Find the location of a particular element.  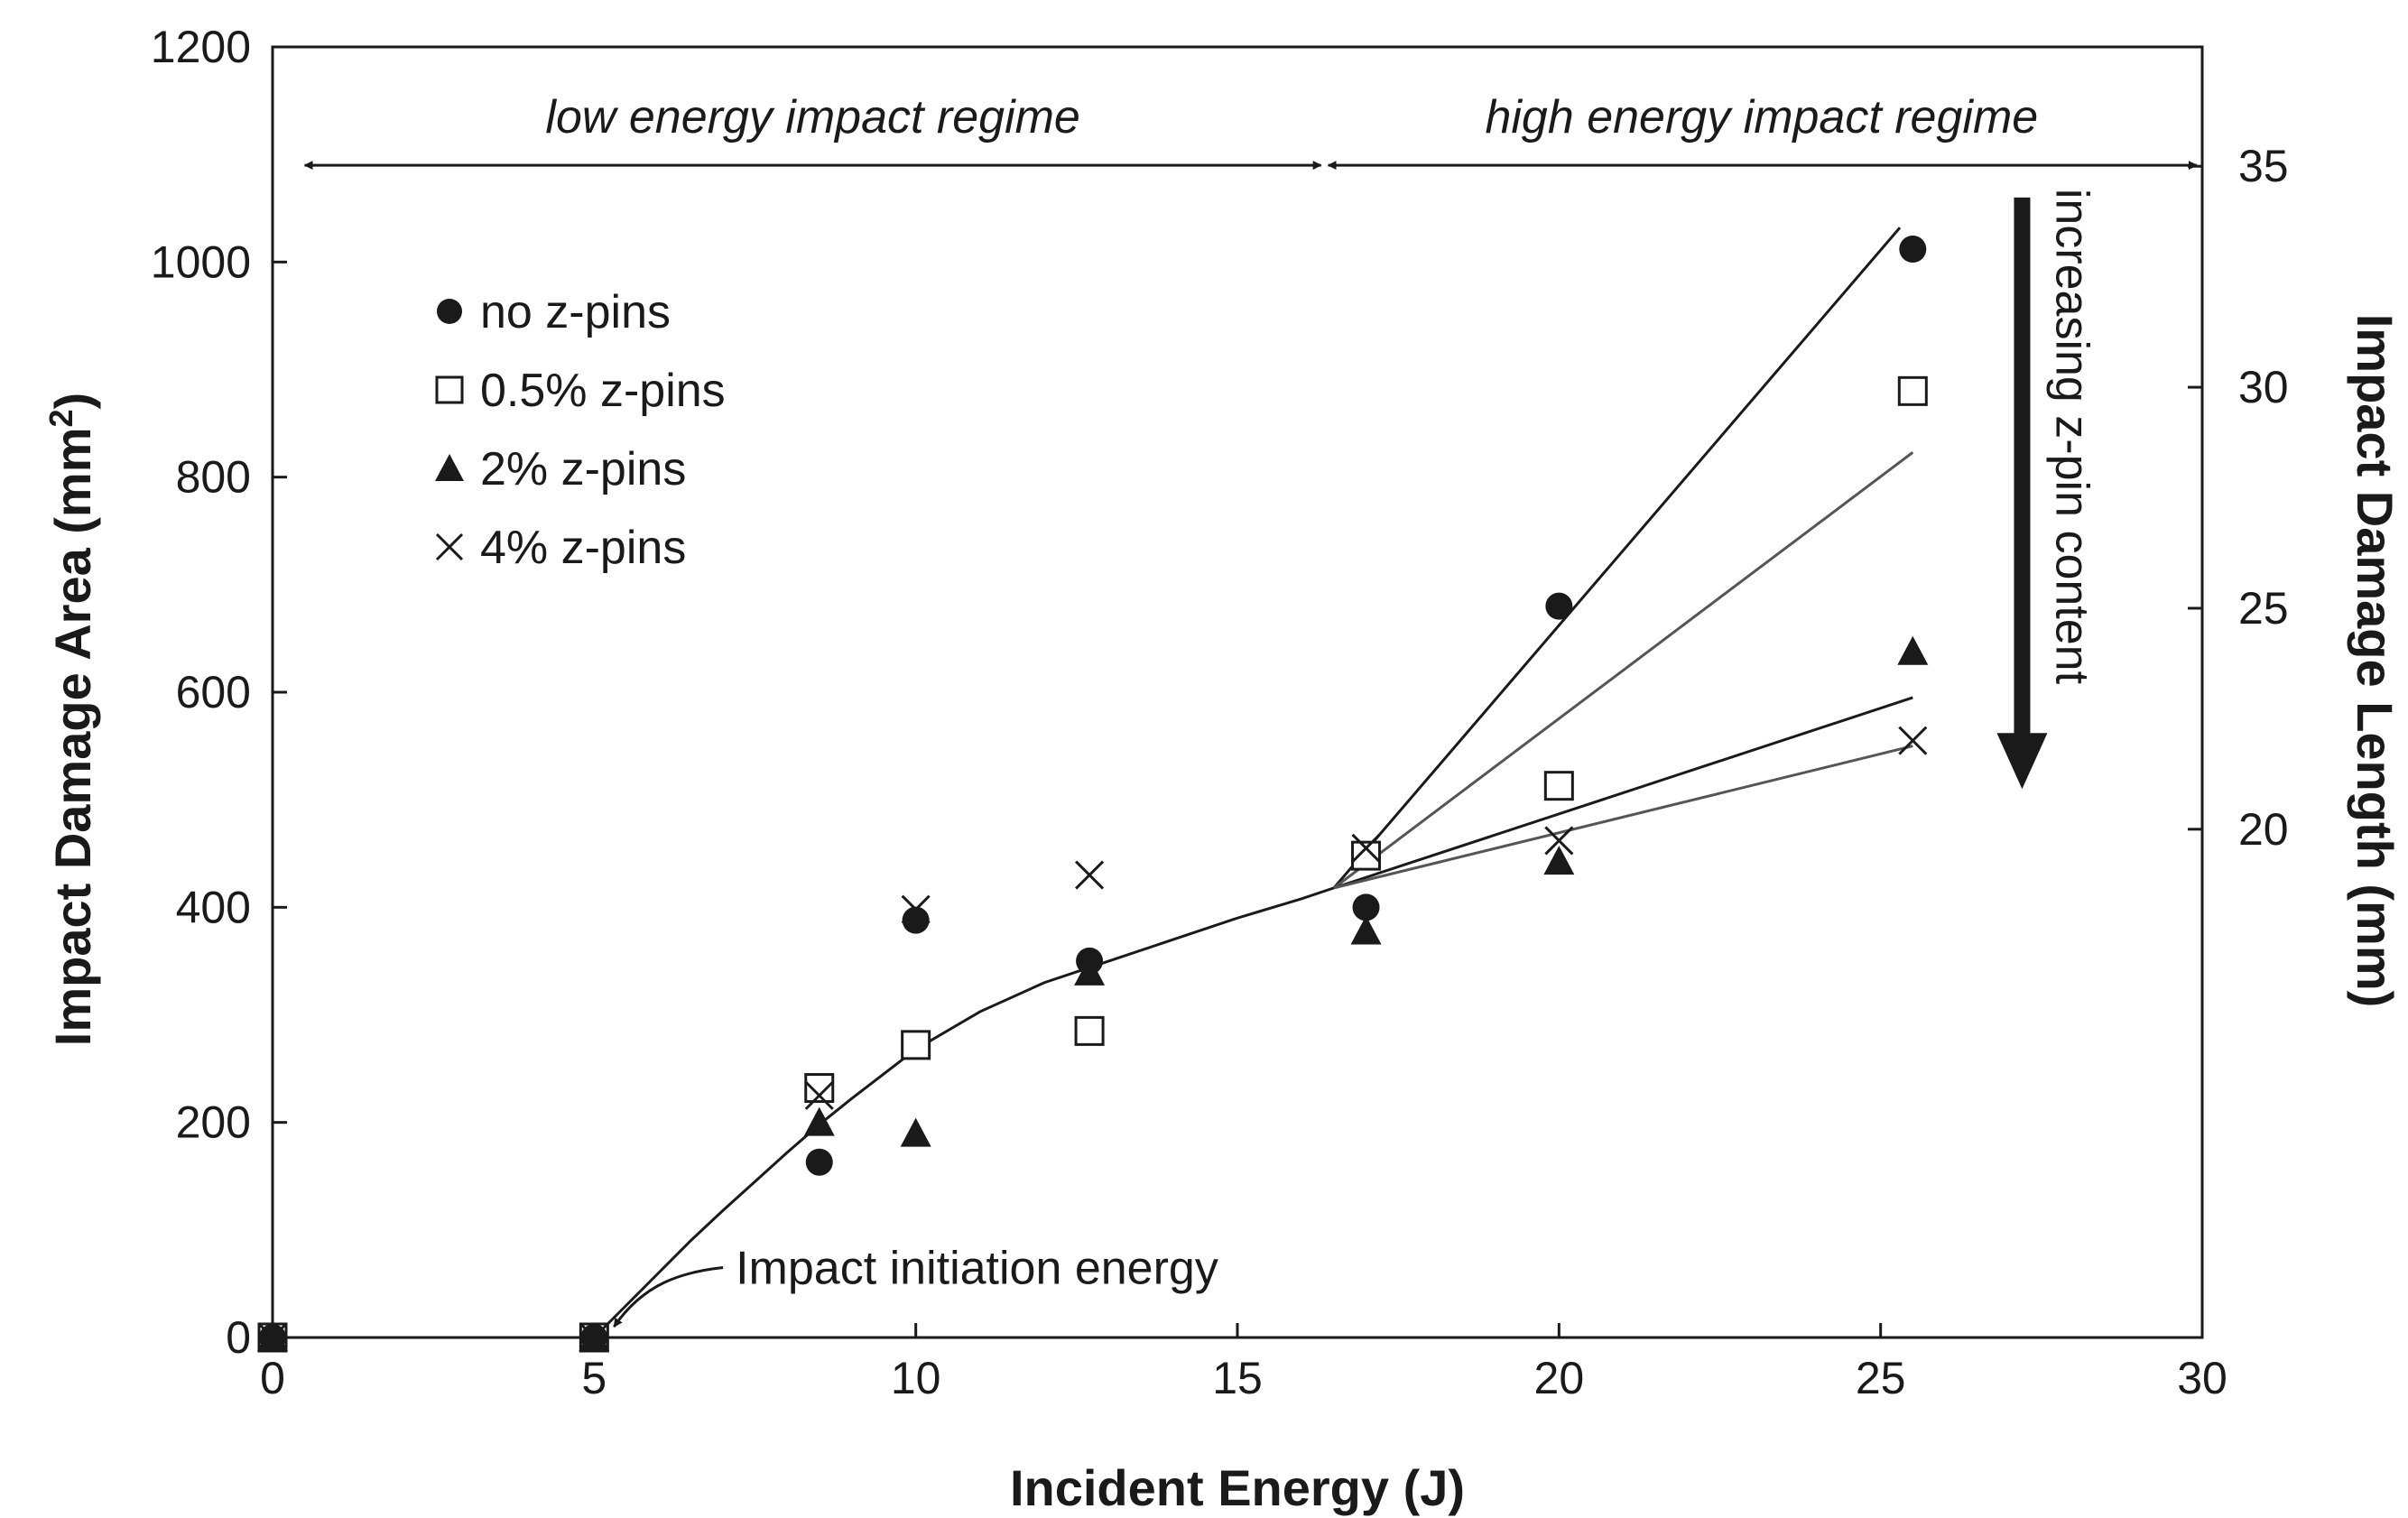

initiation-label: Impact initiation energy is located at coordinates (977, 1269).